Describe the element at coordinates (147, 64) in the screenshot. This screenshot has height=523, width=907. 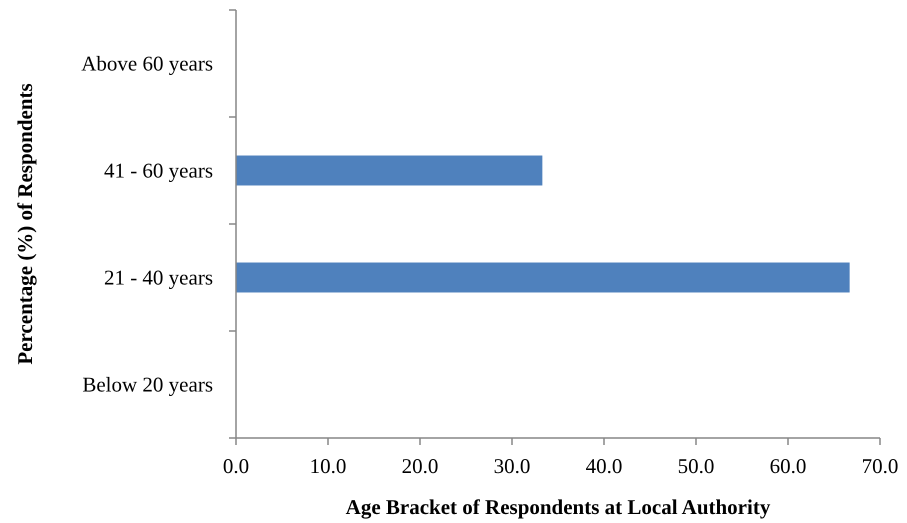
I see `y-tick-label: Above 60 years` at that location.